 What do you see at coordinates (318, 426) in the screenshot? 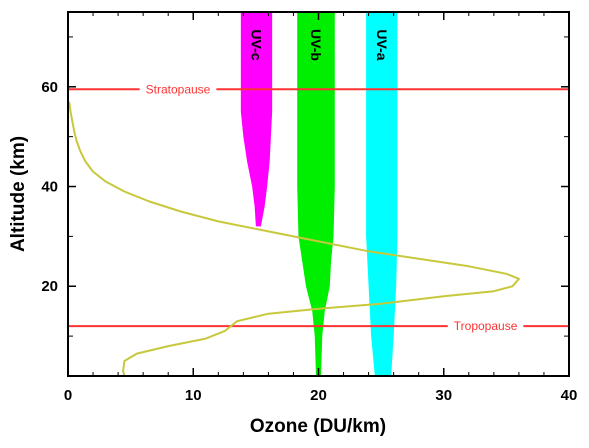
I see `x-axis-title: Ozone (DU/km)` at bounding box center [318, 426].